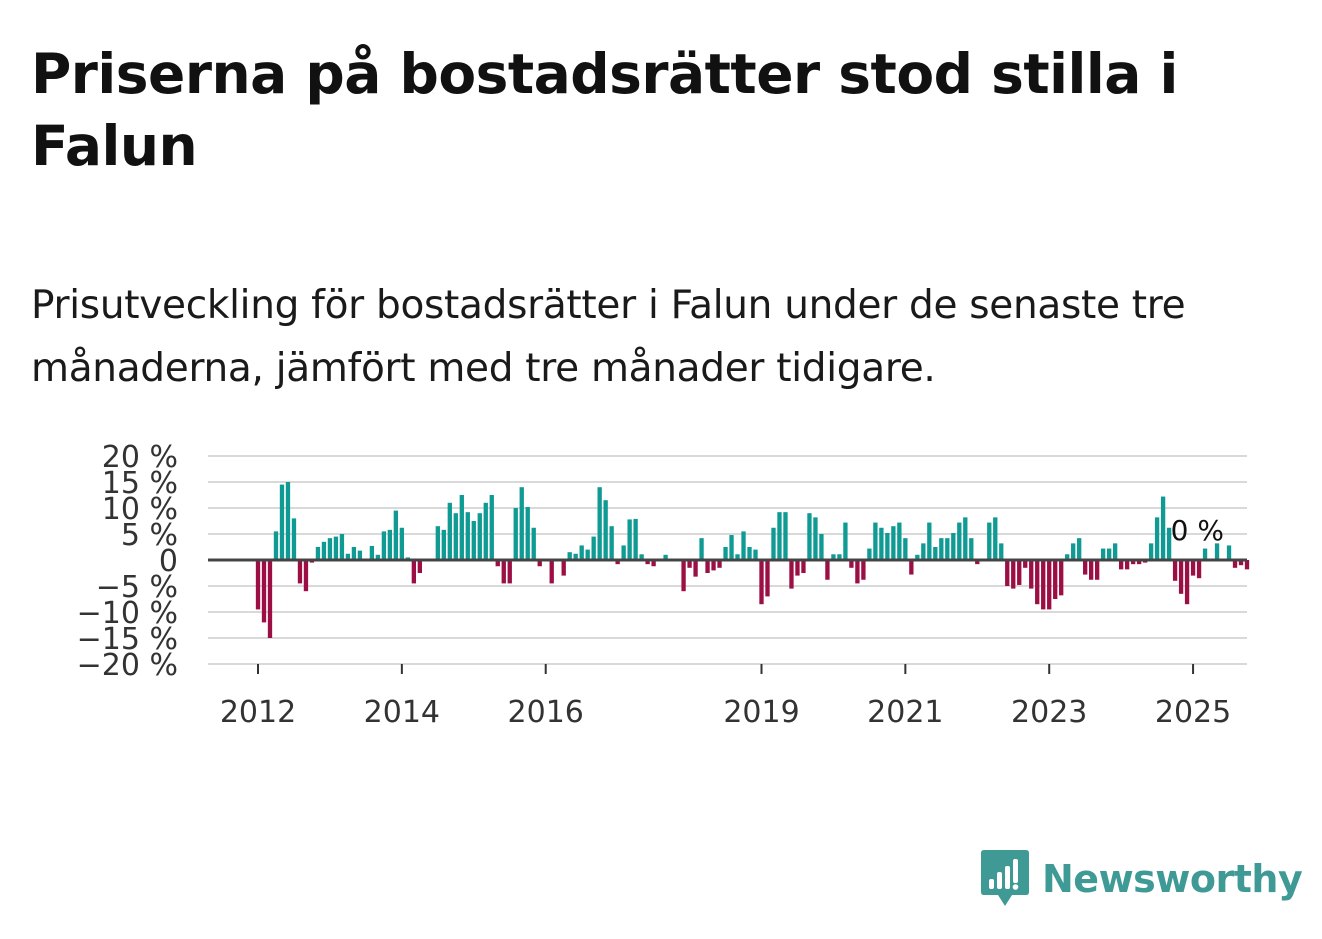 This screenshot has width=1322, height=939. I want to click on bars, so click(752, 560).